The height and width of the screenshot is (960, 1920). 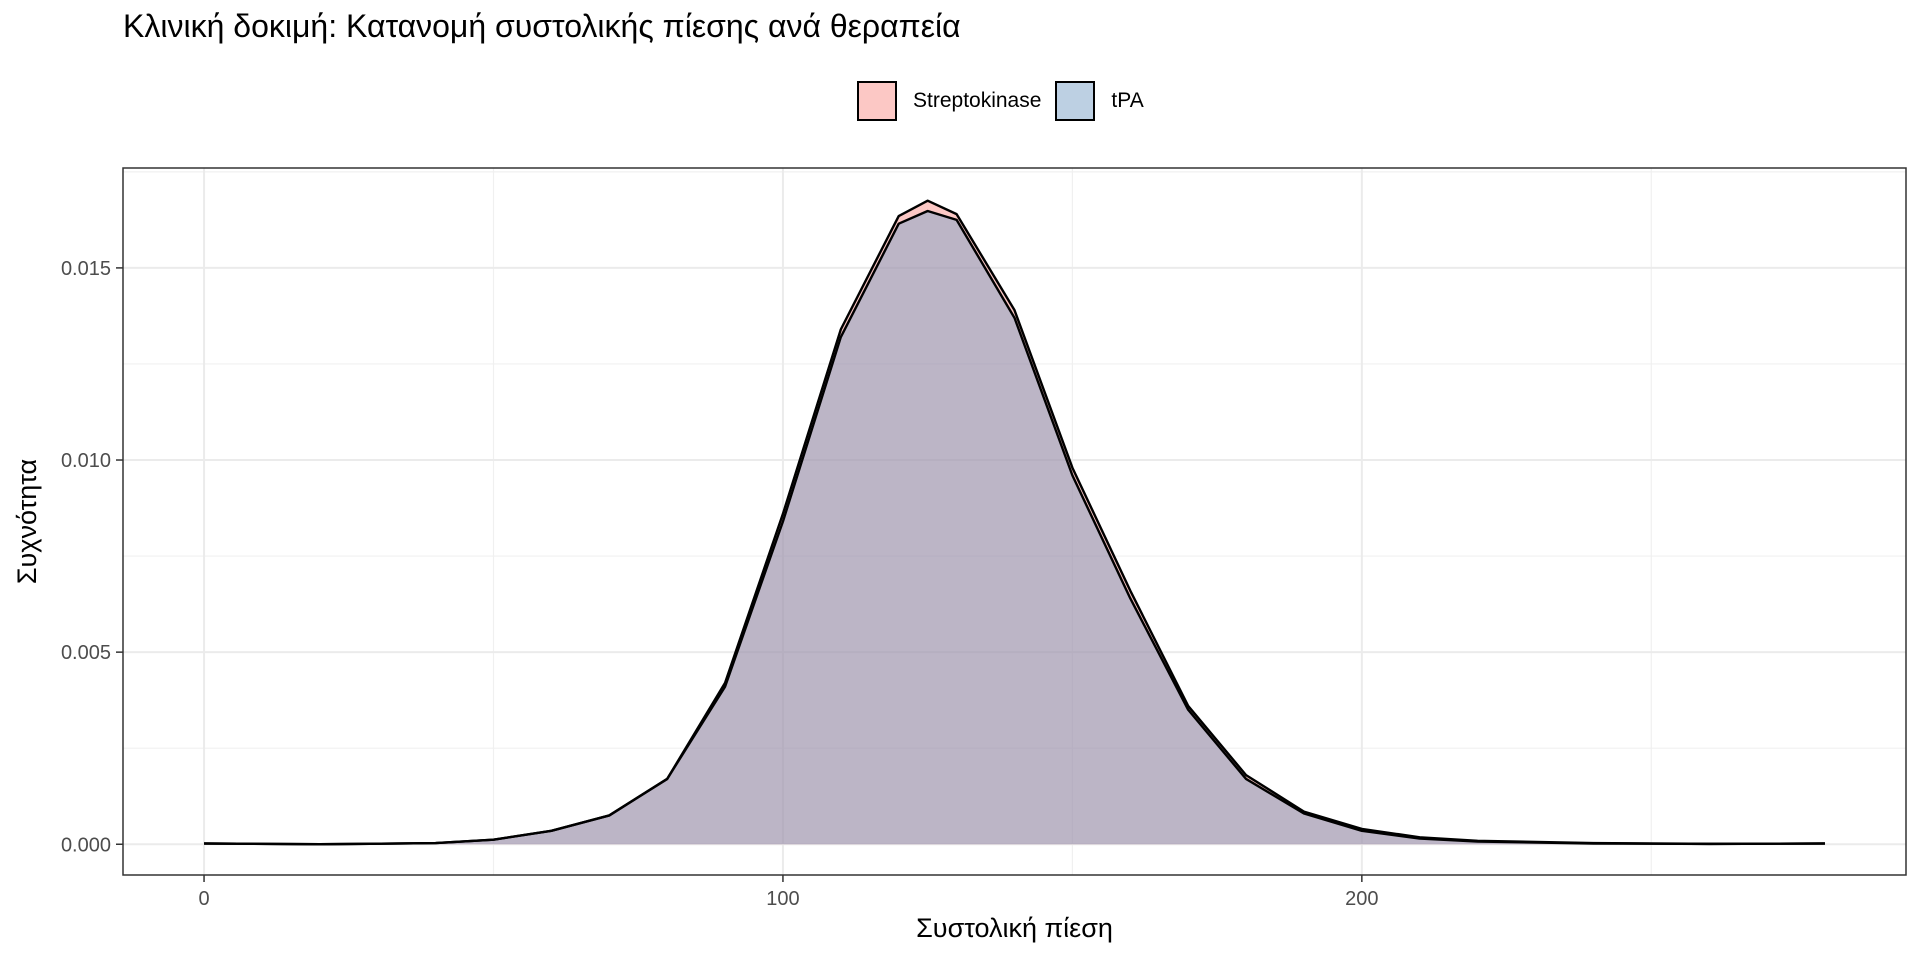 I want to click on x-axis-title: Συστολική πίεση, so click(x=1014, y=928).